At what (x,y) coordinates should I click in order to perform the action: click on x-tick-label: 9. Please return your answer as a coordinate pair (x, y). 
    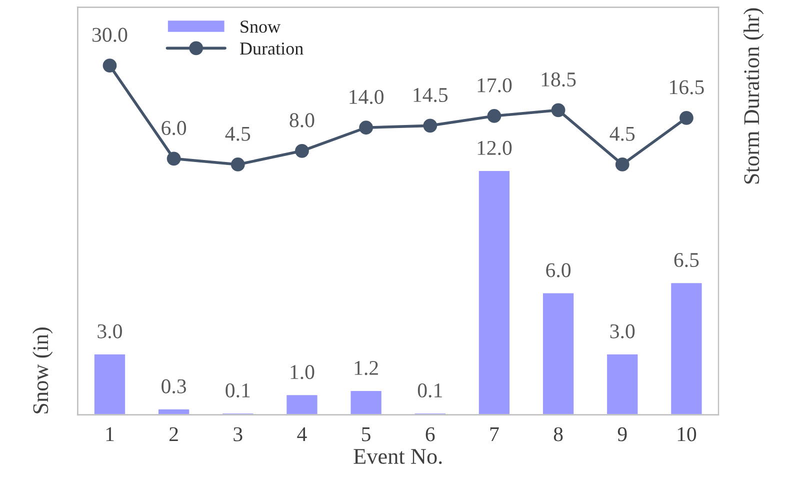
    Looking at the image, I should click on (622, 434).